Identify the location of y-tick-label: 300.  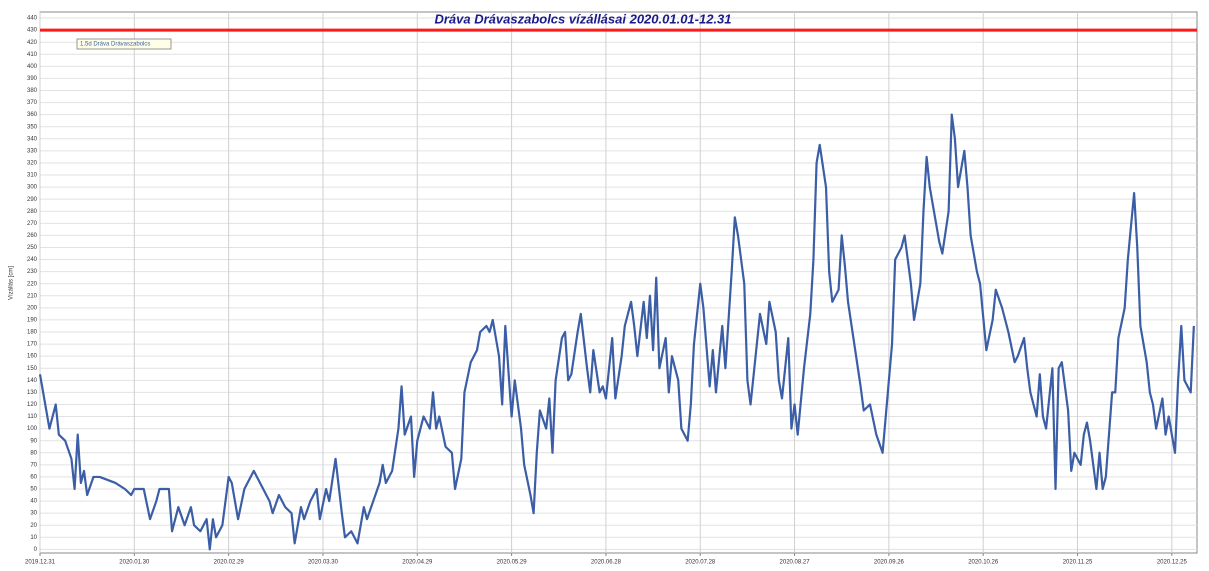
(32, 188).